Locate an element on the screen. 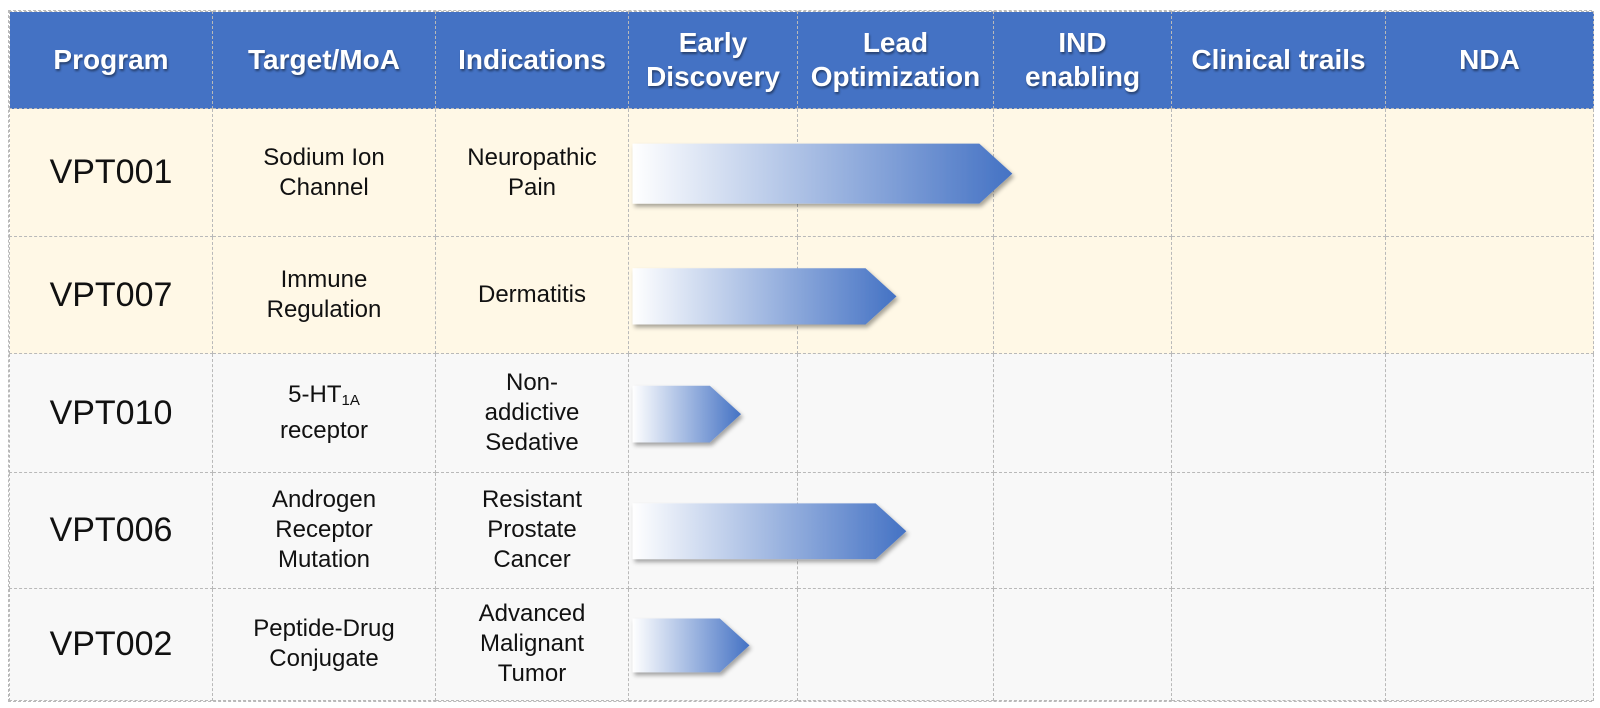  header-ind-enabling-line-2: enabling is located at coordinates (1082, 76).